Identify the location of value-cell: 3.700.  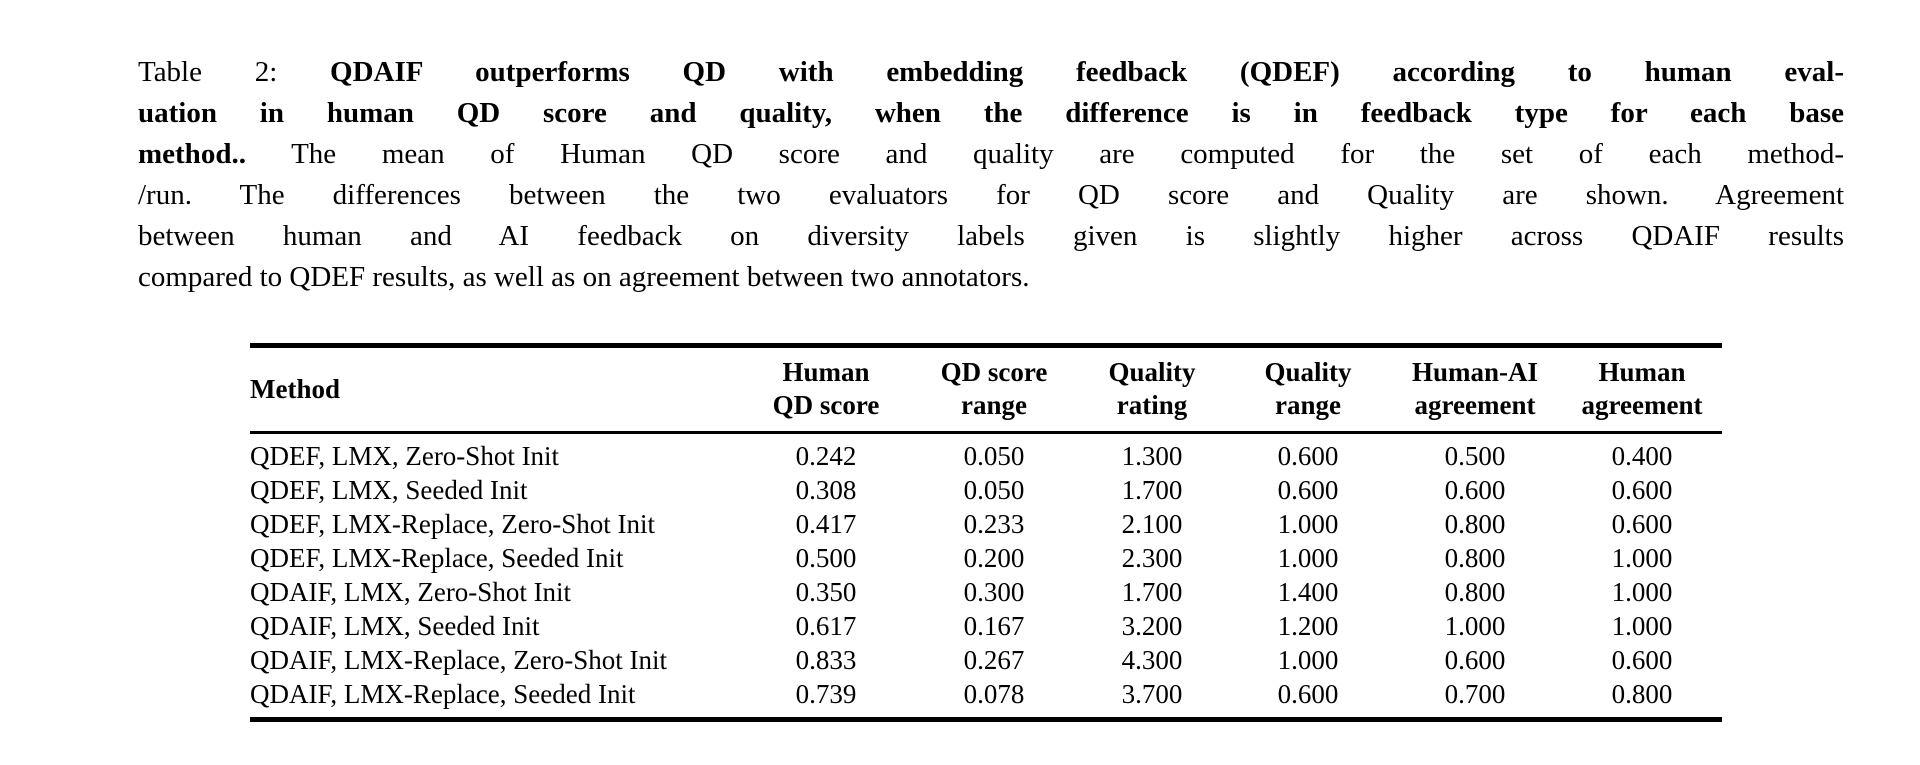
(1152, 694).